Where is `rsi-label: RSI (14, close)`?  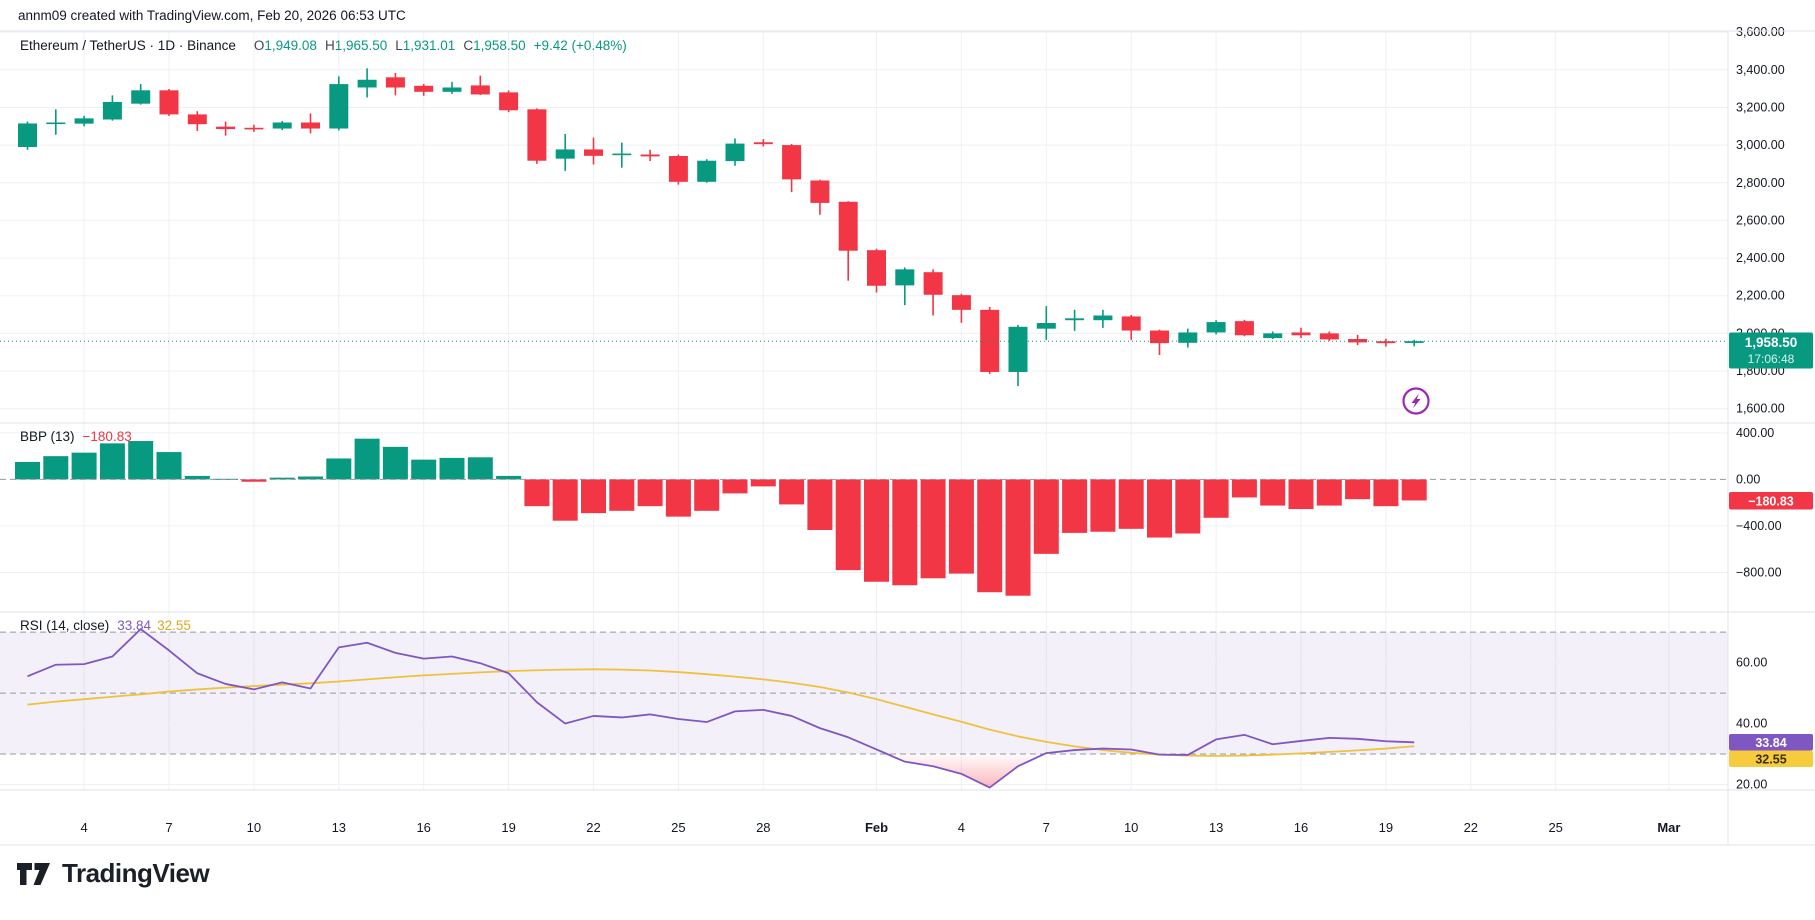 rsi-label: RSI (14, close) is located at coordinates (65, 625).